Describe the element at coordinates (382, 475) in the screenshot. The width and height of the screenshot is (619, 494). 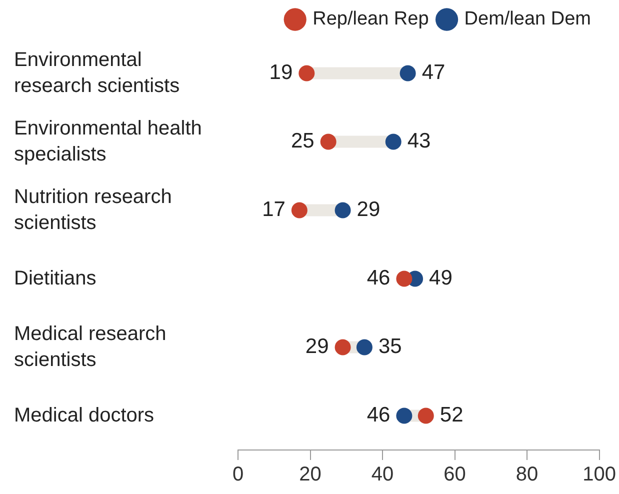
I see `x-tick-label: 40` at that location.